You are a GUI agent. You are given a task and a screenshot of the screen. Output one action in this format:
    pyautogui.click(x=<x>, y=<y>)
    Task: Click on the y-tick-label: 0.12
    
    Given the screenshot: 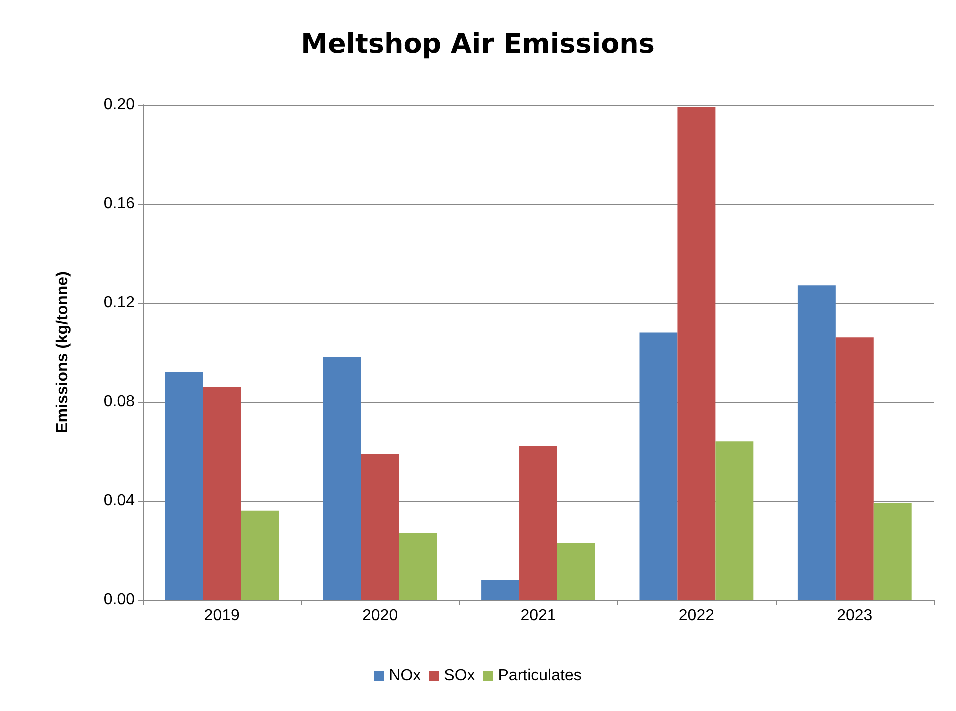 What is the action you would take?
    pyautogui.click(x=120, y=303)
    